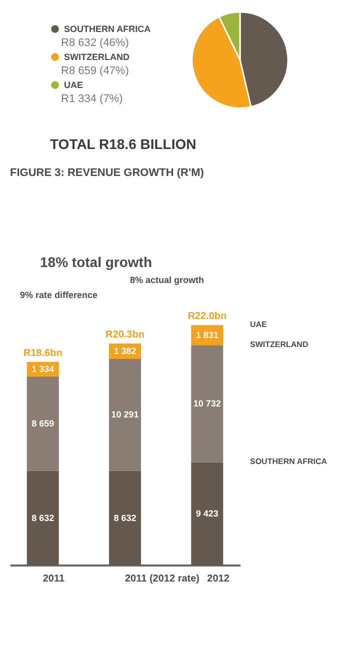 This screenshot has height=660, width=360. What do you see at coordinates (207, 335) in the screenshot?
I see `data-label: 1 831` at bounding box center [207, 335].